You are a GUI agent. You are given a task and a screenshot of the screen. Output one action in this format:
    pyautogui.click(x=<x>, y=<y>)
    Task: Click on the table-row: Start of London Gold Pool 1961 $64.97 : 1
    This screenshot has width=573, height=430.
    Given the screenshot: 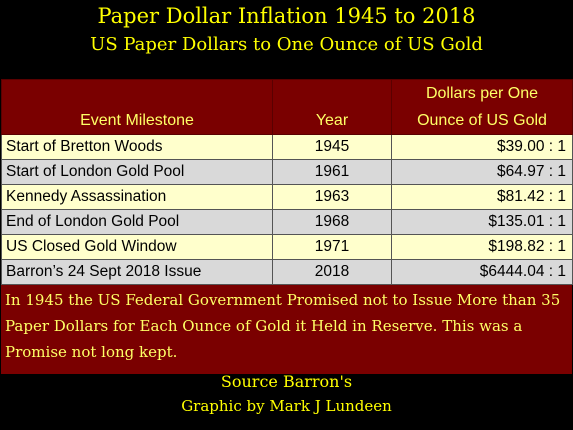 What is the action you would take?
    pyautogui.click(x=287, y=172)
    